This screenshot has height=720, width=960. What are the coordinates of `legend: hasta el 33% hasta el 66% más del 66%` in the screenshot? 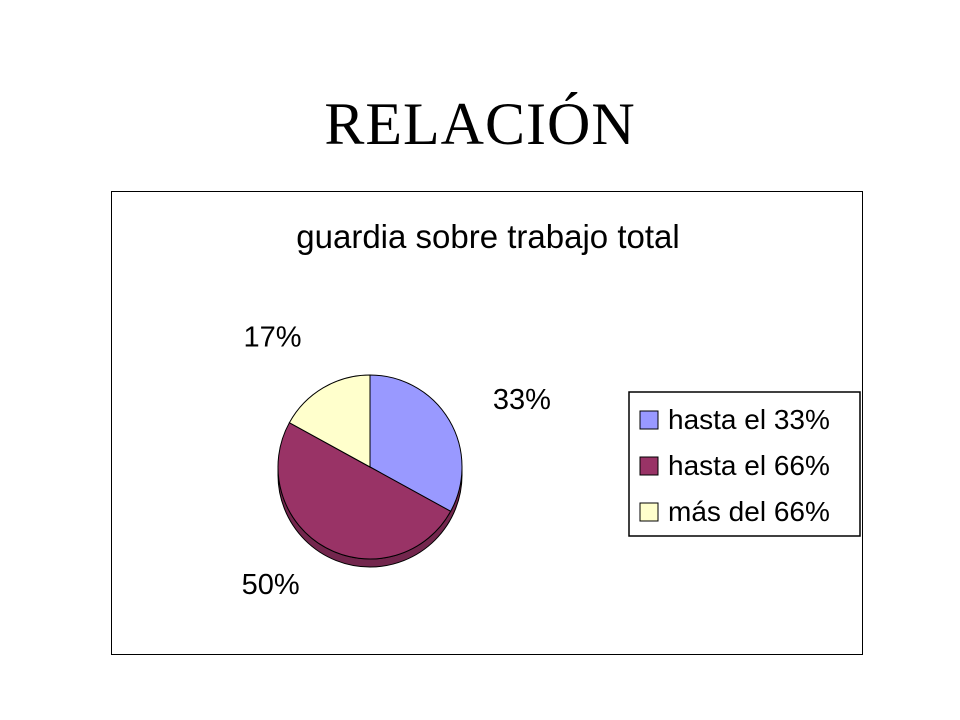 It's located at (744, 464).